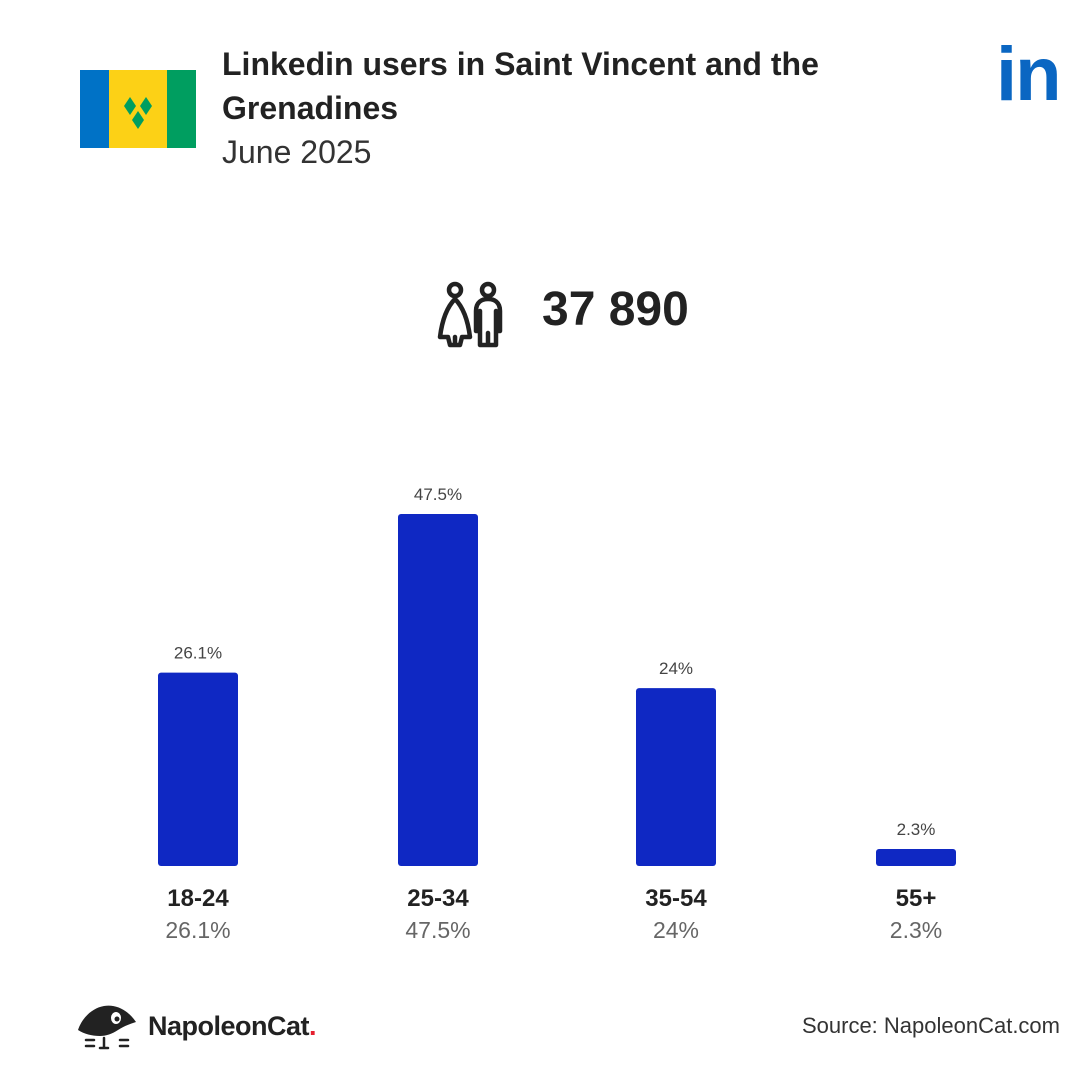  What do you see at coordinates (197, 930) in the screenshot?
I see `category-percent-label: 26.1%` at bounding box center [197, 930].